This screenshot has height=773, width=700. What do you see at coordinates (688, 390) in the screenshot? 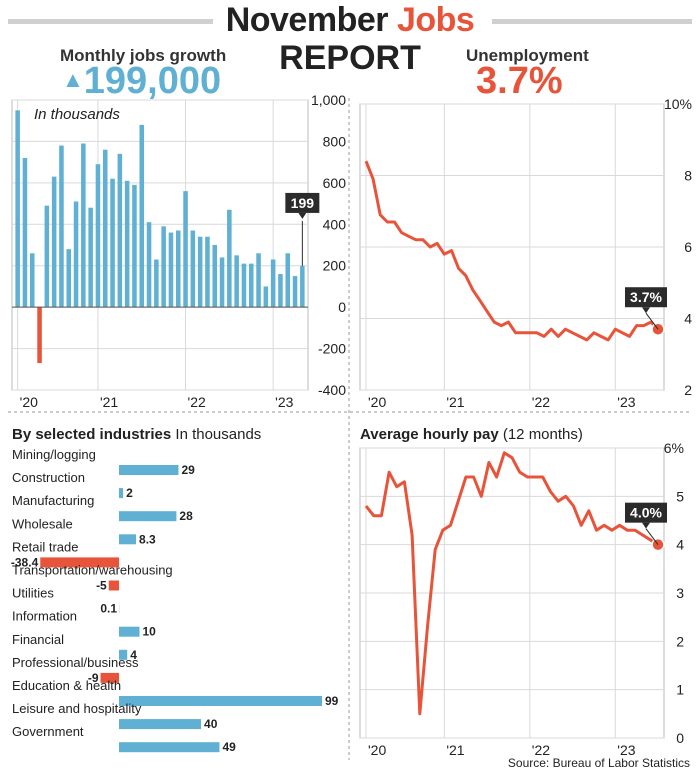
I see `unemp-ytick-label: 2` at bounding box center [688, 390].